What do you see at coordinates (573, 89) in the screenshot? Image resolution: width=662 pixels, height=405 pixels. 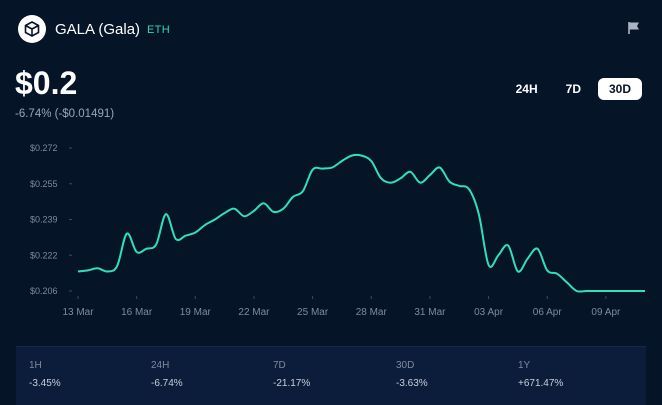 I see `range-7d-button: 7D` at bounding box center [573, 89].